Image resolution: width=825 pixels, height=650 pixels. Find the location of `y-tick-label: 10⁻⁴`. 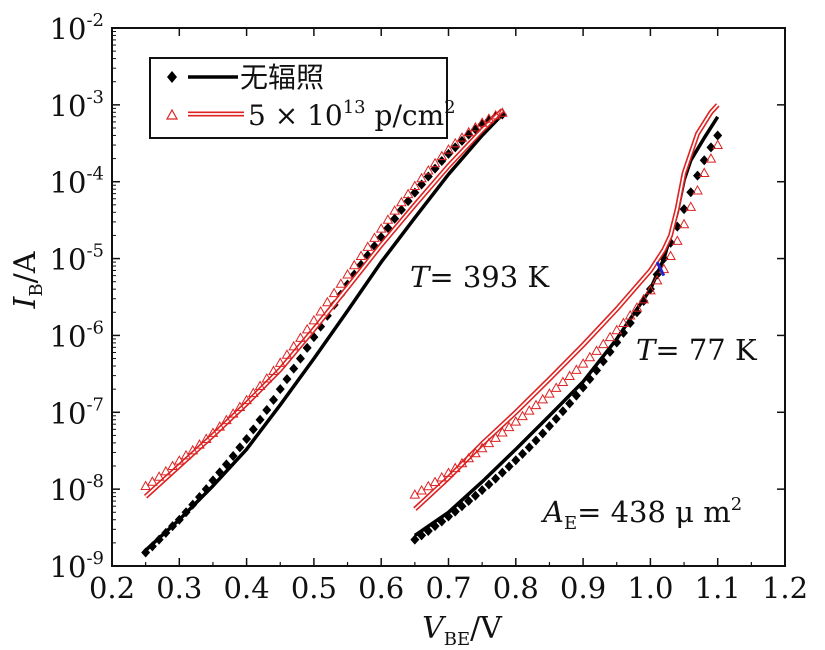

y-tick-label: 10⁻⁴ is located at coordinates (77, 182).